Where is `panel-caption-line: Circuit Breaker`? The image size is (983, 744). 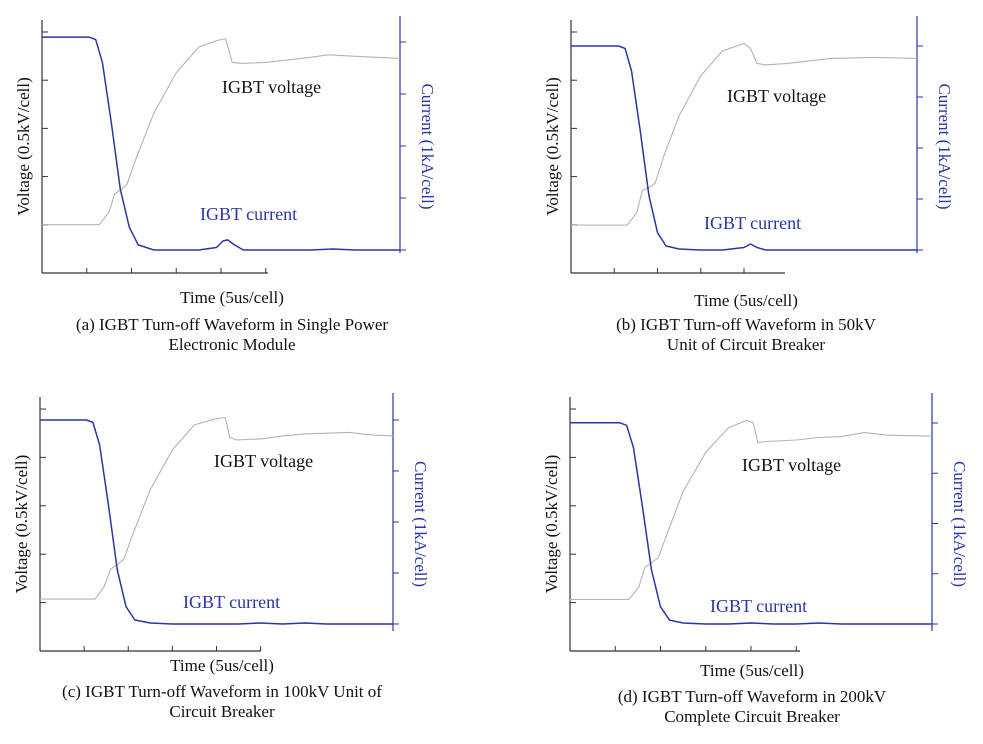
panel-caption-line: Circuit Breaker is located at coordinates (222, 711).